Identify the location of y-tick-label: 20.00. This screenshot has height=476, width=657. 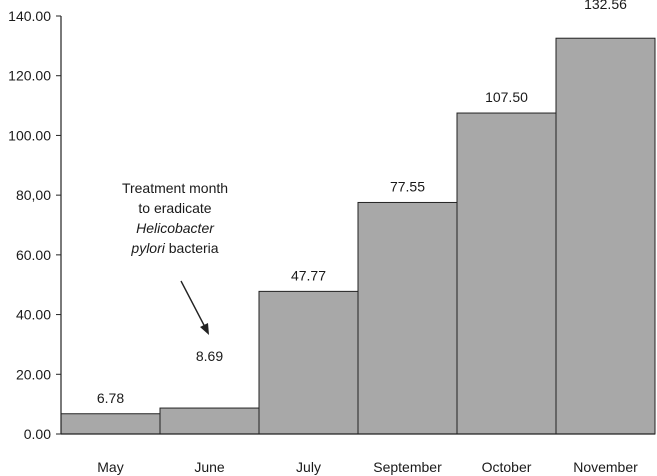
(33, 374).